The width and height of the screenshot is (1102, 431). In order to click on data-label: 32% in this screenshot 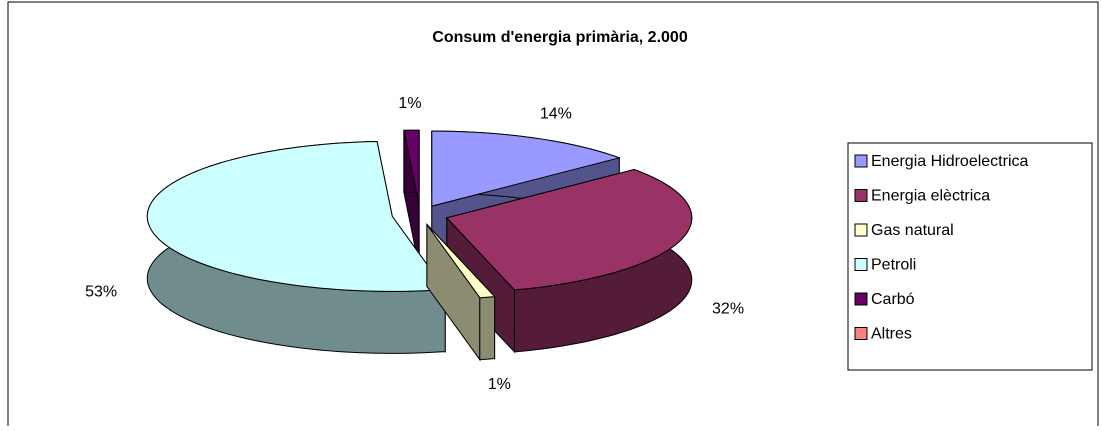, I will do `click(728, 309)`.